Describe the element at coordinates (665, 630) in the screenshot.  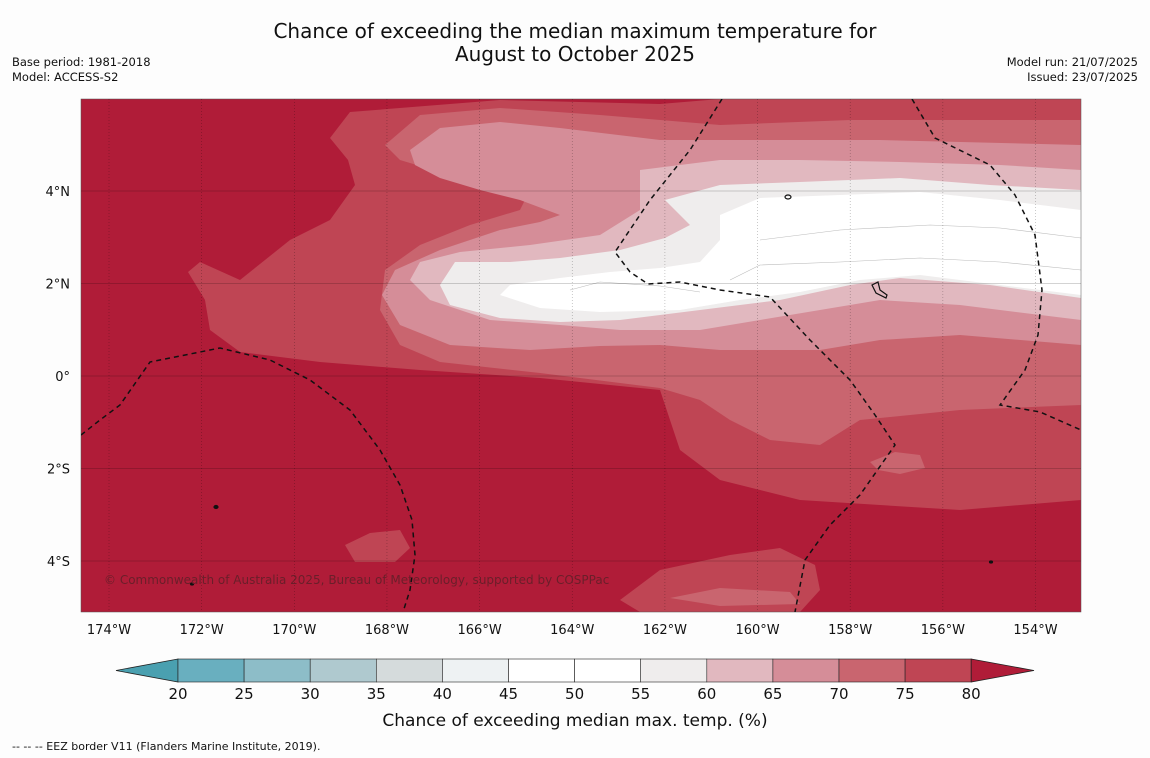
I see `lon-label: 162°W` at that location.